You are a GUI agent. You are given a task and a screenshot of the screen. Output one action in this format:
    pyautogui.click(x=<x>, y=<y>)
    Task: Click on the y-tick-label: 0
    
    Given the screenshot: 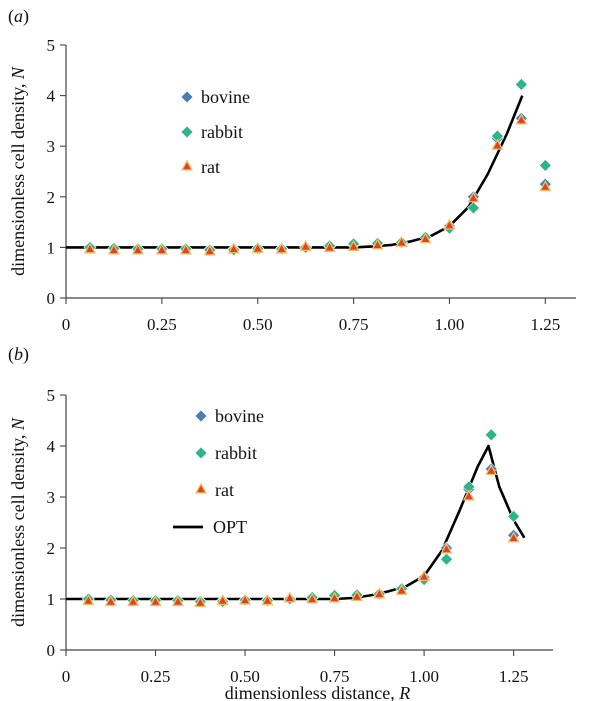 What is the action you would take?
    pyautogui.click(x=51, y=650)
    